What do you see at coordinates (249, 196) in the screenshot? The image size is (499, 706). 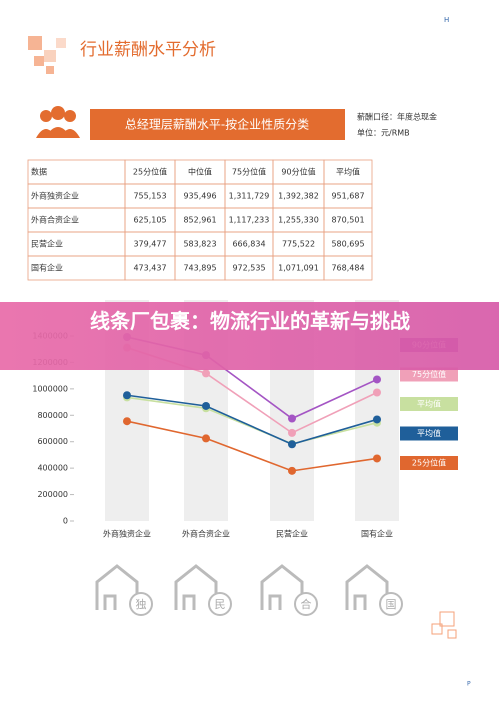 I see `table-text: 1,311,729` at bounding box center [249, 196].